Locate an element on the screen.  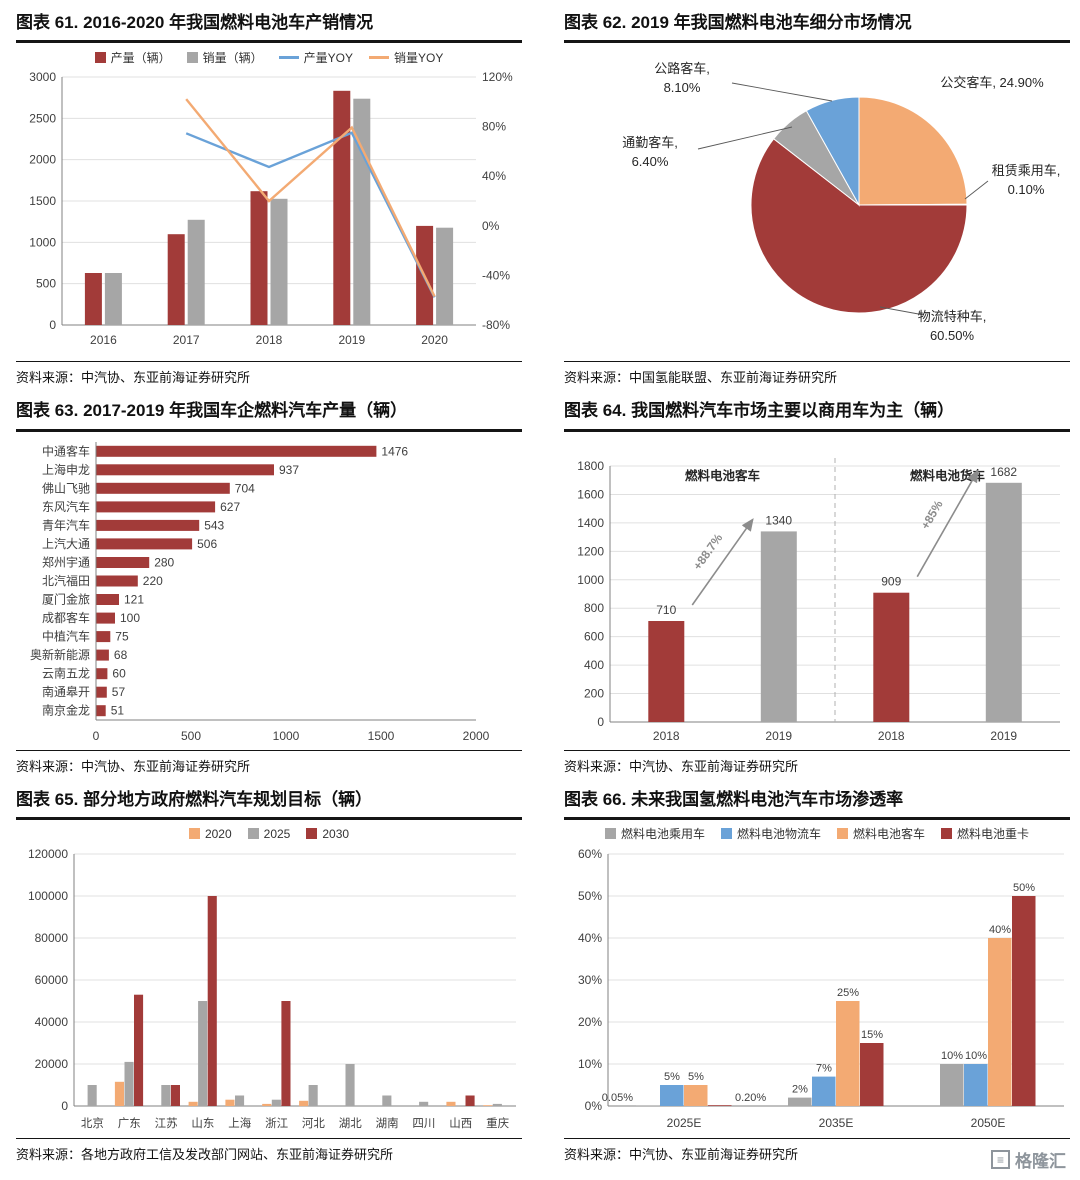
svg-text: 2016 is located at coordinates (103, 340).